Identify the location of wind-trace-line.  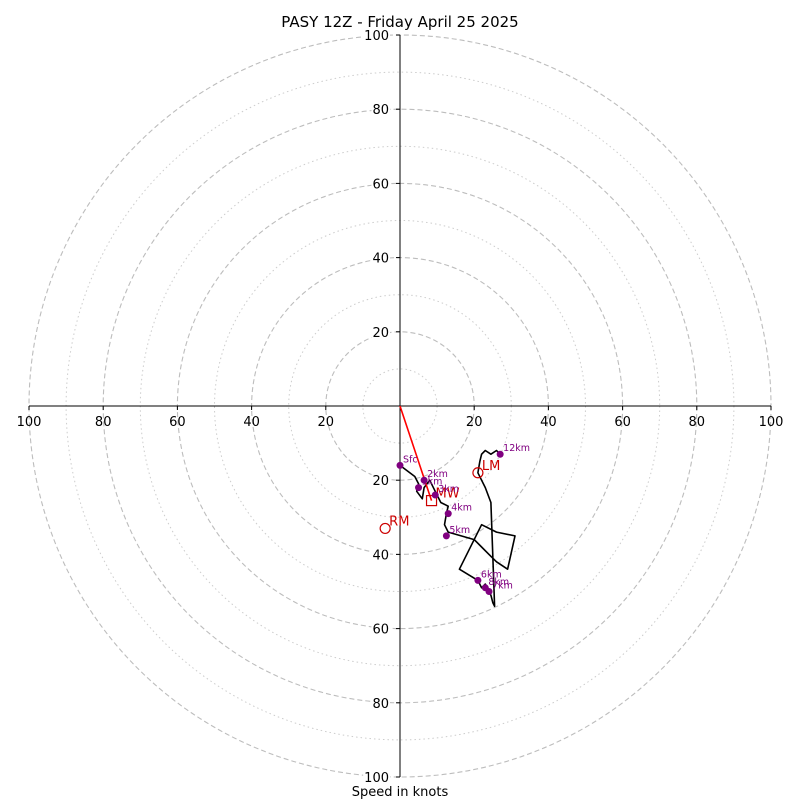
(457, 528).